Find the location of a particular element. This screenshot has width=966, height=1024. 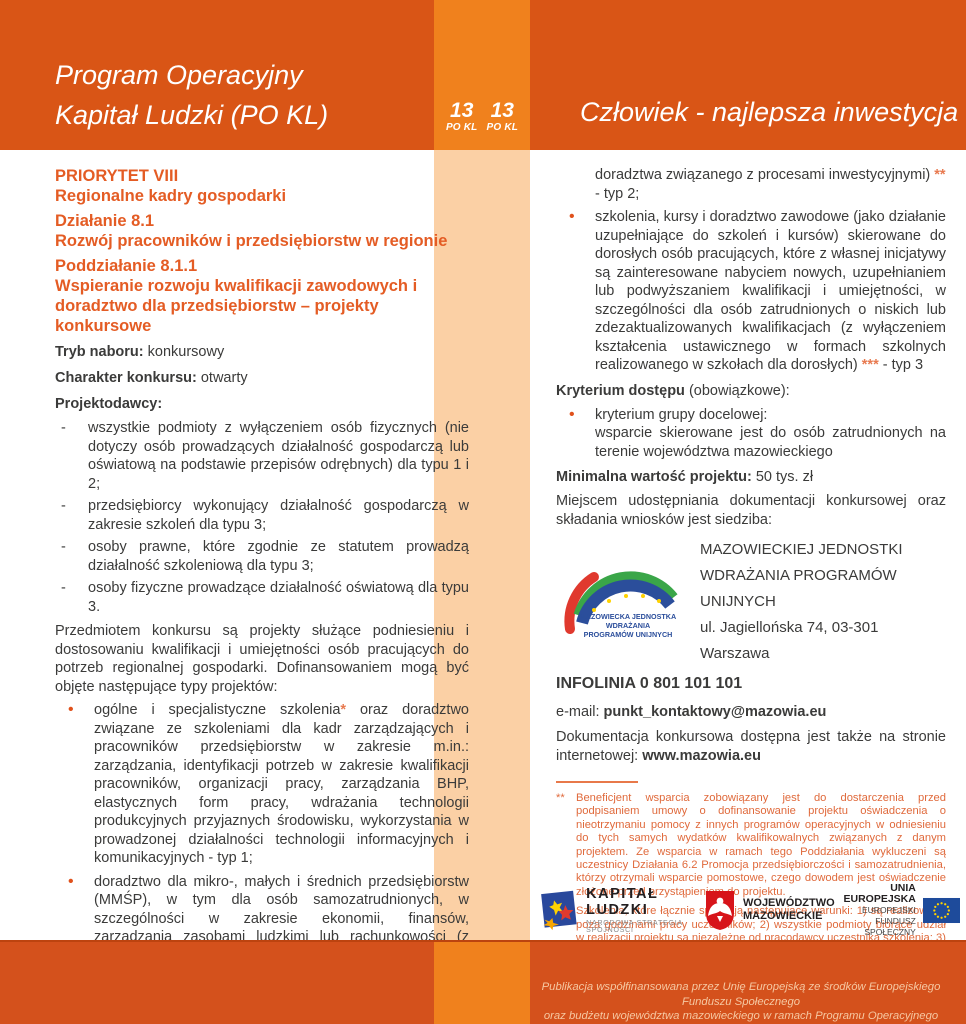

program-title-line1: Program Operacyjny is located at coordinates (179, 75).